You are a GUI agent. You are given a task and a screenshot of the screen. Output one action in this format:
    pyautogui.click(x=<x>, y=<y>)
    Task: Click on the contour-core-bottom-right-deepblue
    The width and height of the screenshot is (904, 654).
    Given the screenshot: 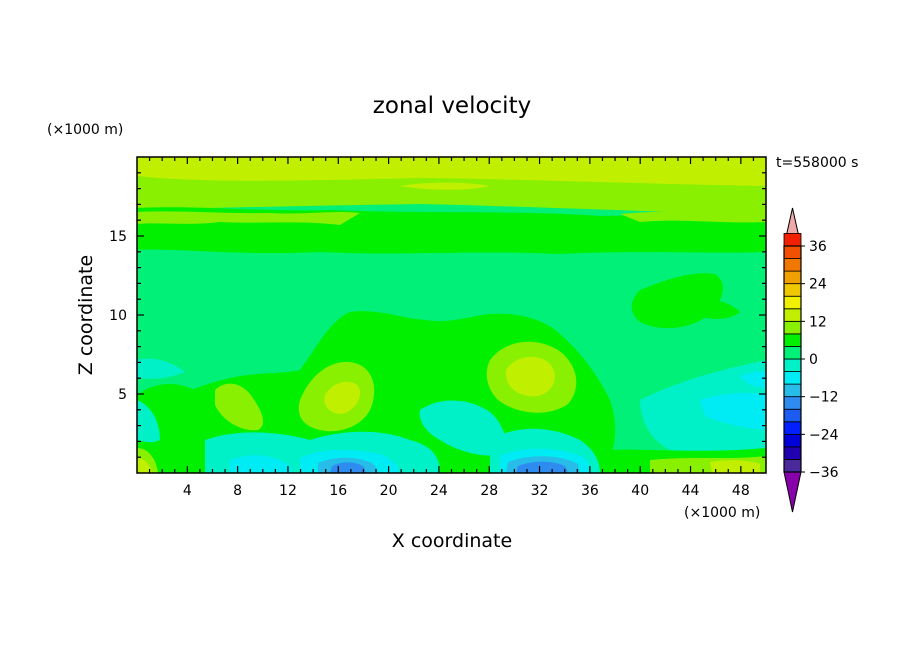 What is the action you would take?
    pyautogui.click(x=542, y=467)
    